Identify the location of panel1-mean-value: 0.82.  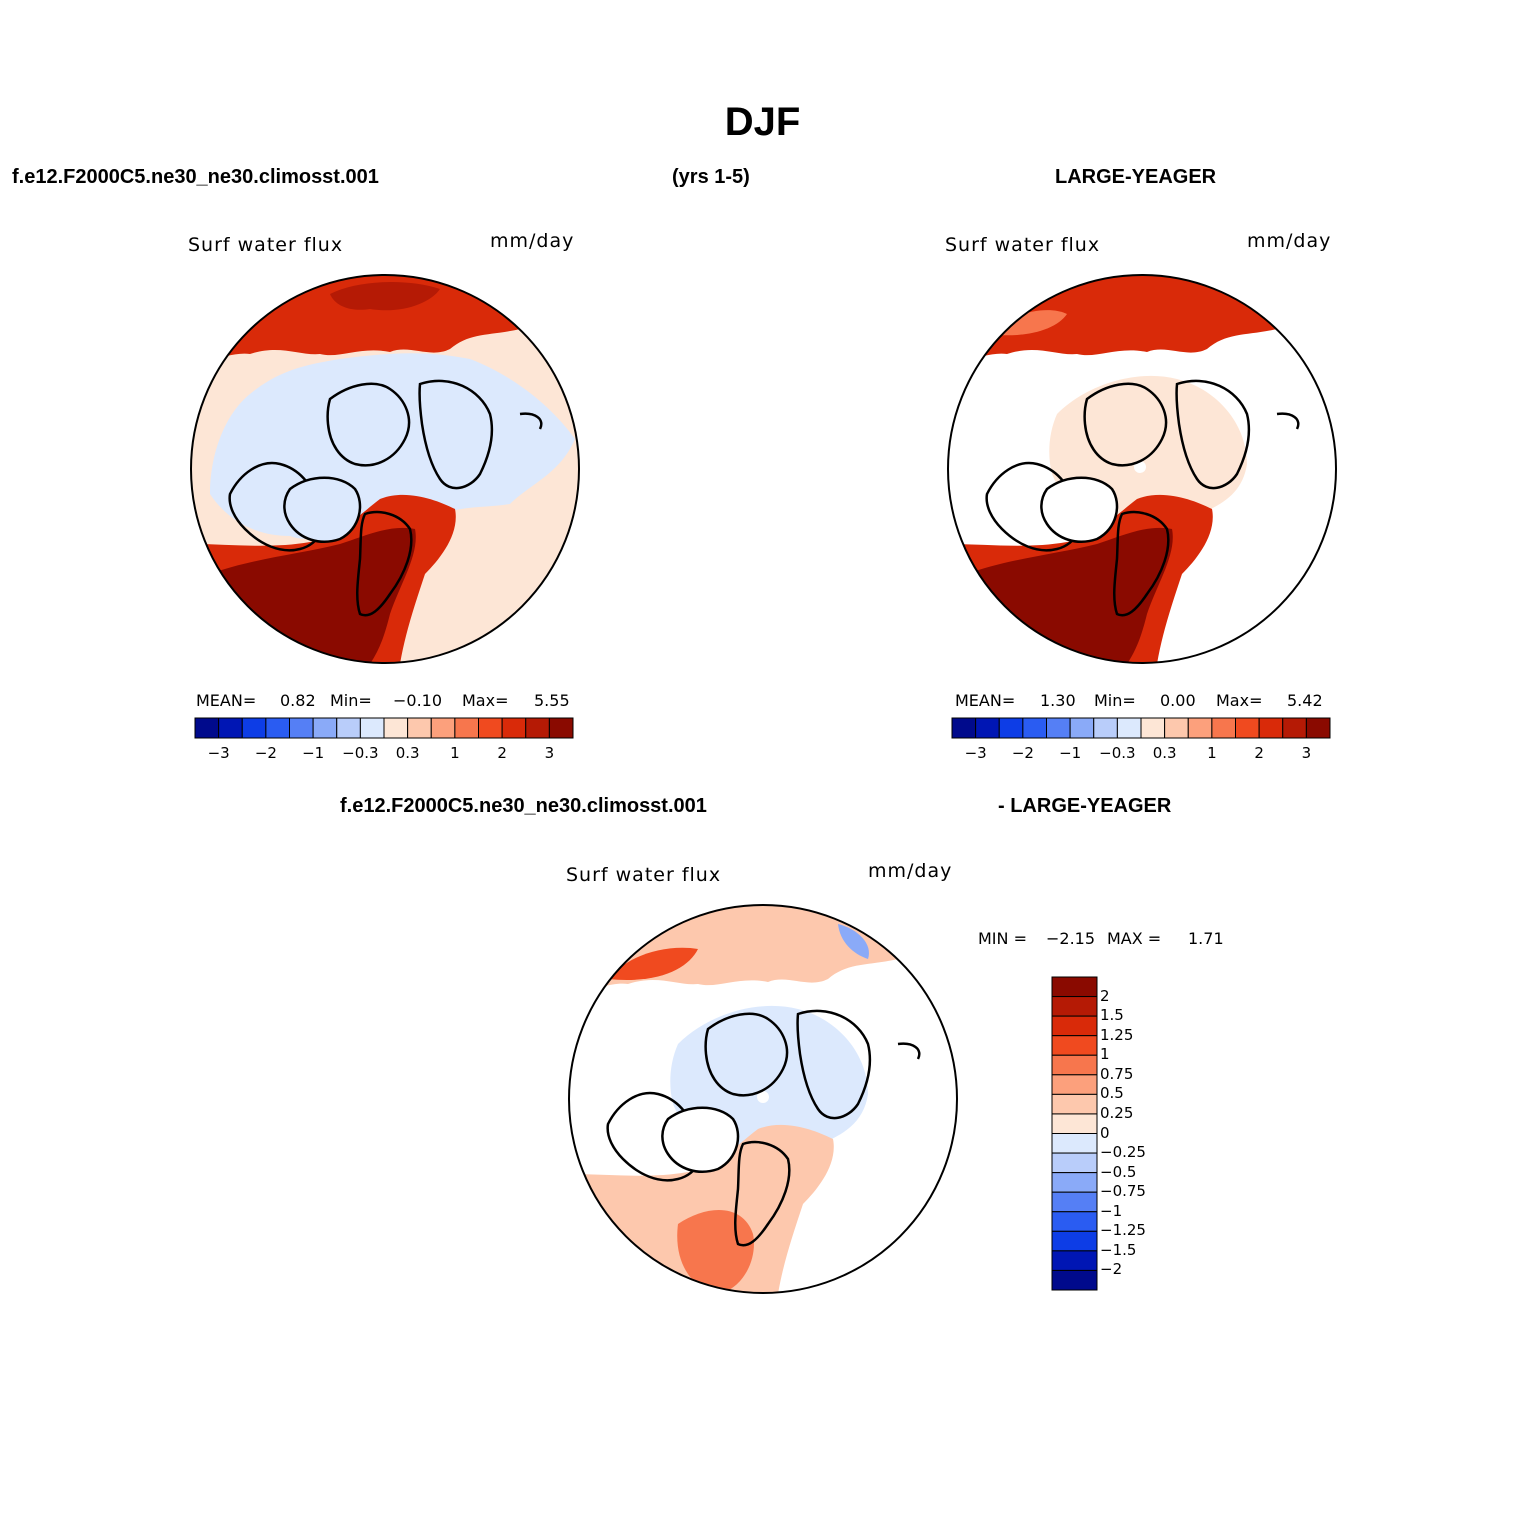
(298, 700).